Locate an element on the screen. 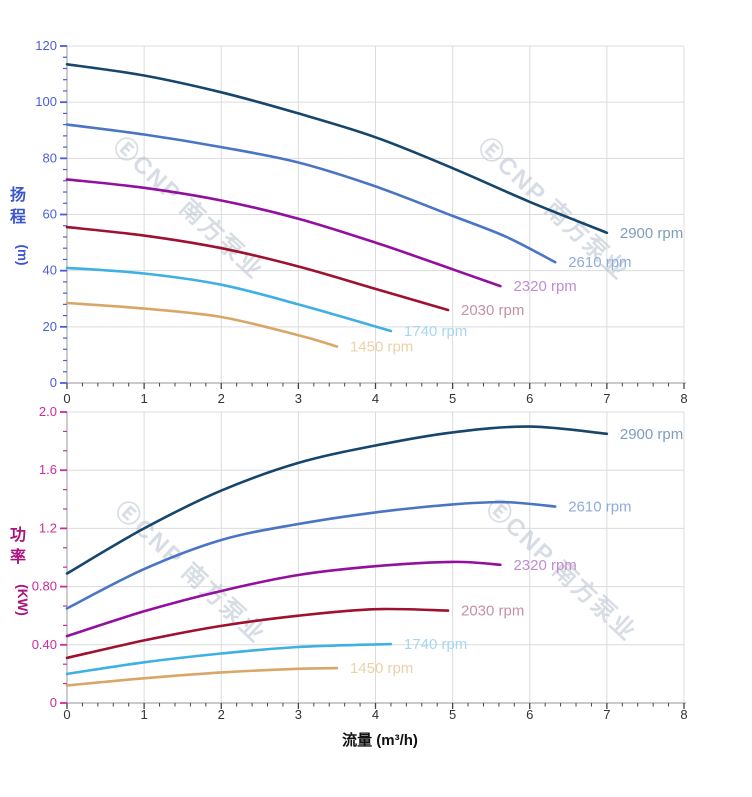 The image size is (752, 797). y-axis-title-unit: (KW) is located at coordinates (22, 599).